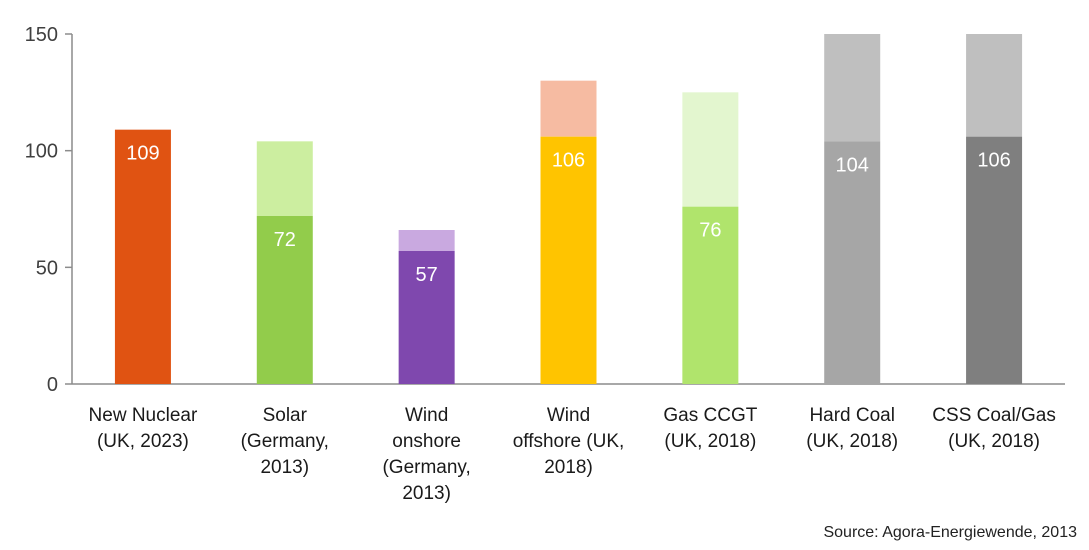 Image resolution: width=1089 pixels, height=550 pixels. I want to click on data-label: 104, so click(852, 165).